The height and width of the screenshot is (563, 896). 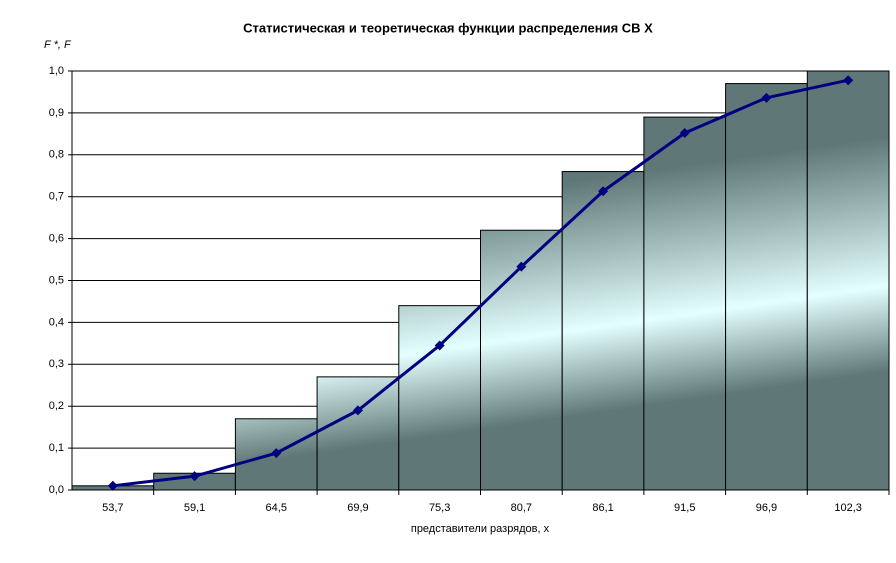 I want to click on y-tick-label: 0,2, so click(x=56, y=406).